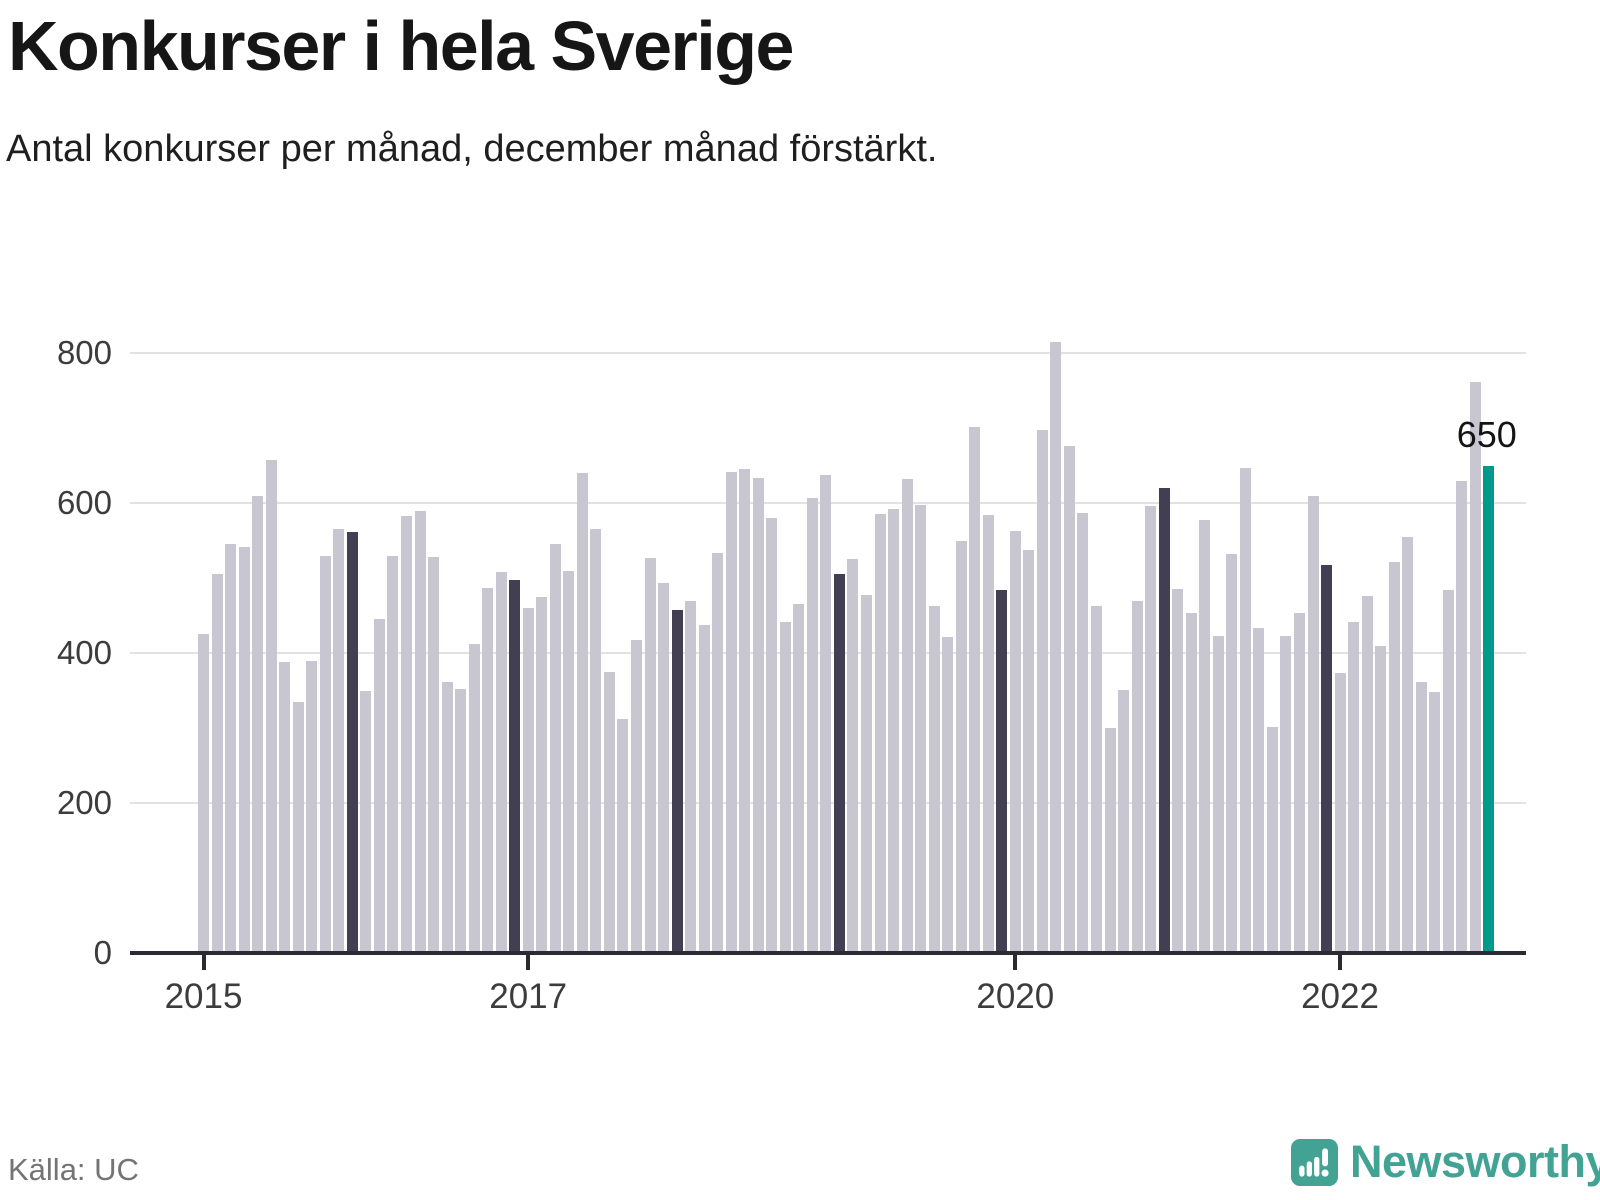 This screenshot has height=1200, width=1600. I want to click on x-axis-tick-label: 2015, so click(203, 996).